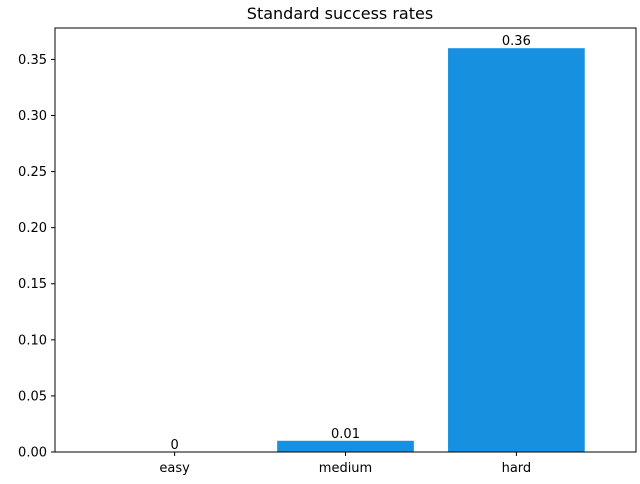 The height and width of the screenshot is (484, 640). I want to click on chart-title: Standard success rates, so click(340, 13).